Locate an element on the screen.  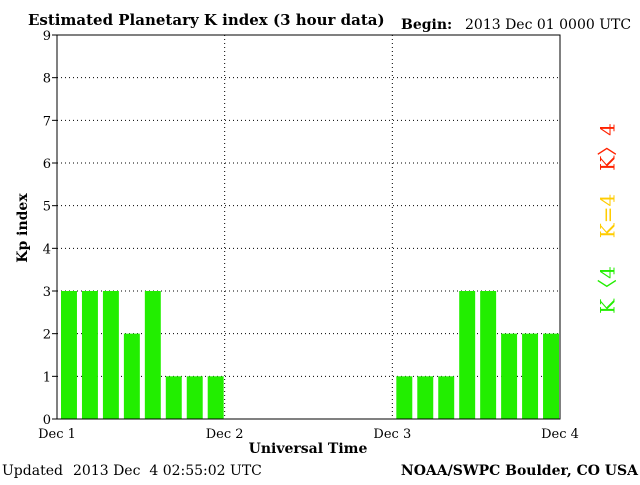
legend: K〈4 K=4 K〉4 is located at coordinates (608, 218).